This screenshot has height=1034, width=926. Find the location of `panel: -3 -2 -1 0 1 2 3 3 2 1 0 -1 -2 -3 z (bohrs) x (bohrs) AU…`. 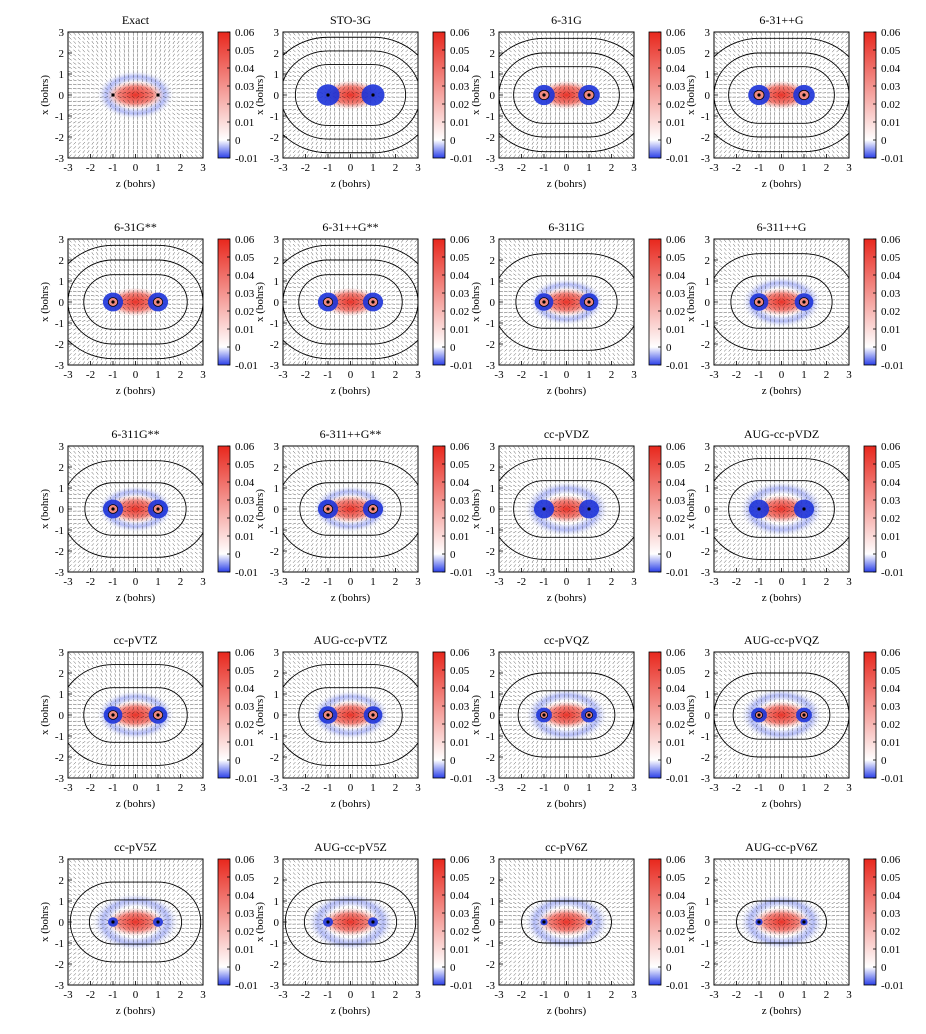

panel: -3 -2 -1 0 1 2 3 3 2 1 0 -1 -2 -3 z (bohrs) x (bohrs) AU… is located at coordinates (794, 721).